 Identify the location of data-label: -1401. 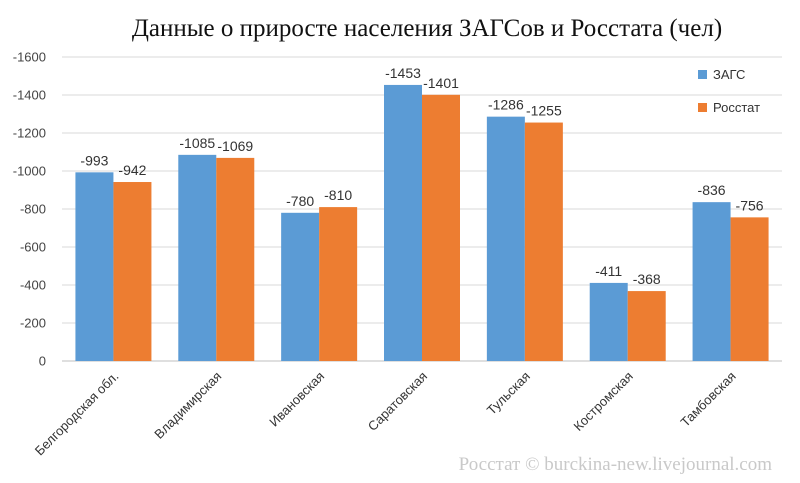
(441, 83).